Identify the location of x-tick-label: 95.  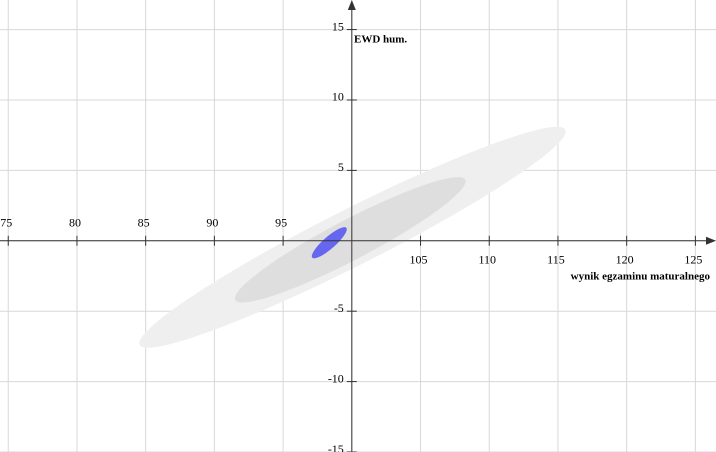
(281, 223).